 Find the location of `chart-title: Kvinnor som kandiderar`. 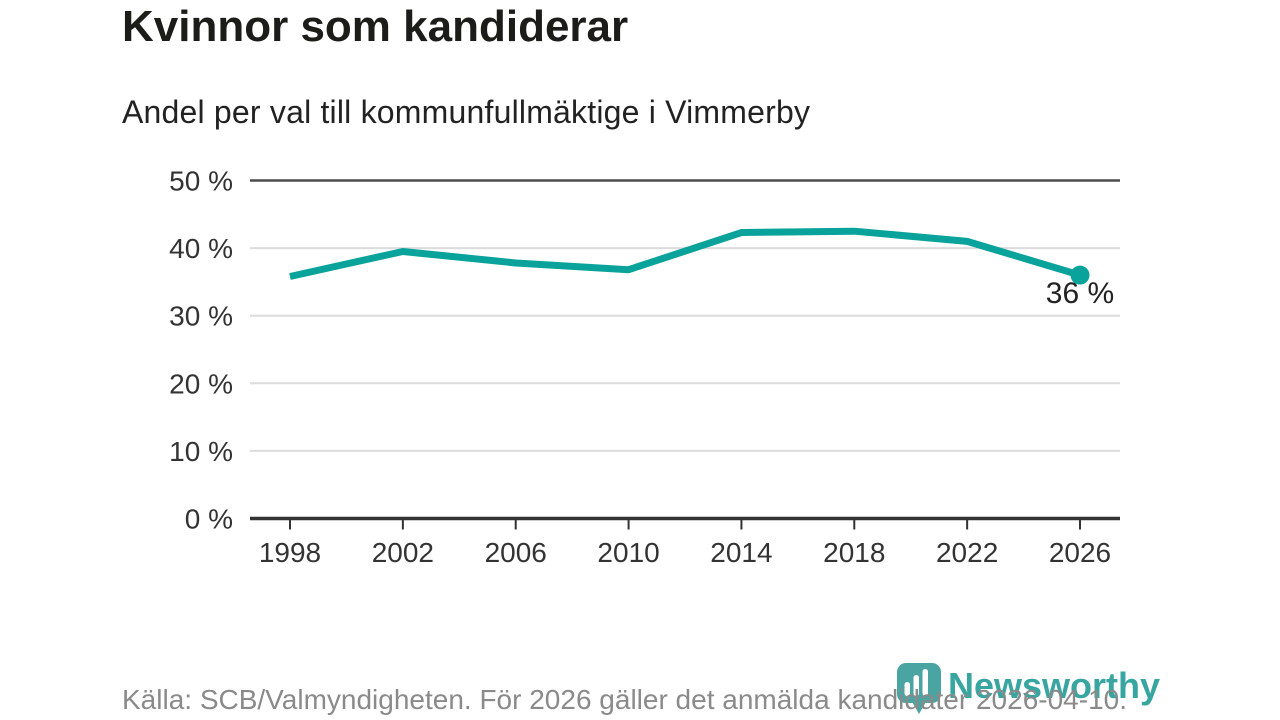

chart-title: Kvinnor som kandiderar is located at coordinates (375, 26).